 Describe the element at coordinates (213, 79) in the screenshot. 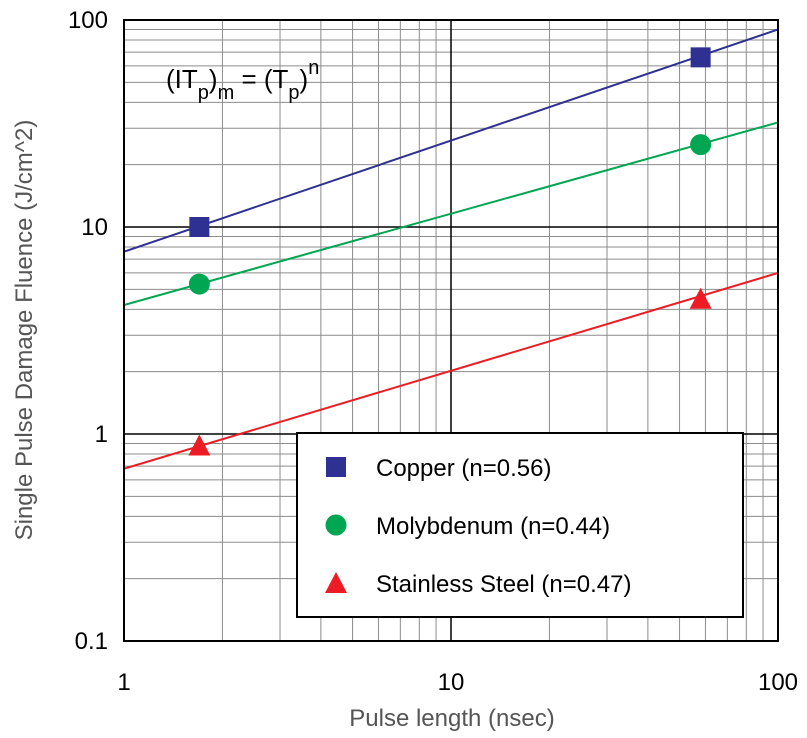

I see `eq-lhs-close: )` at that location.